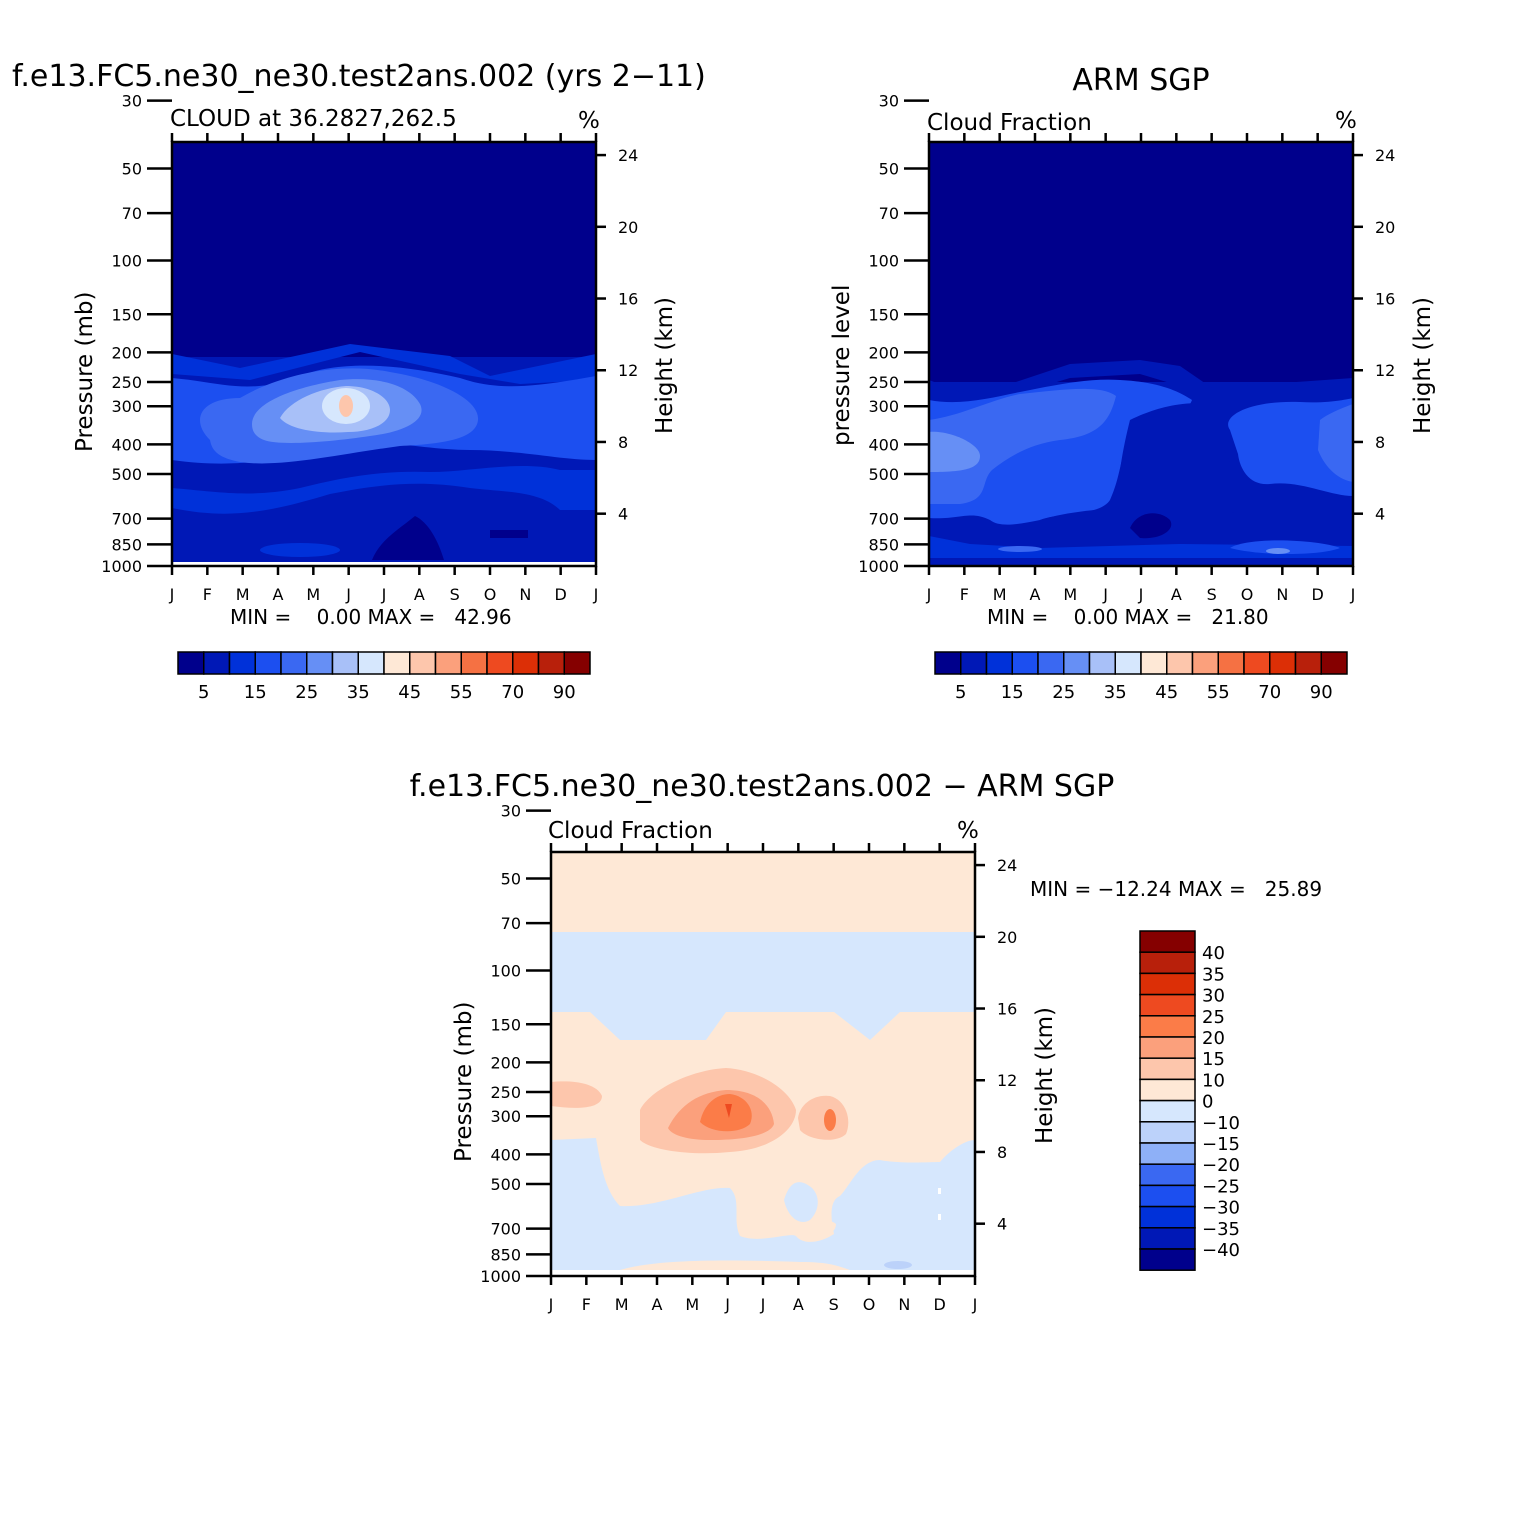 The width and height of the screenshot is (1525, 1530). I want to click on diff-colorbar-label: −40, so click(1221, 1250).